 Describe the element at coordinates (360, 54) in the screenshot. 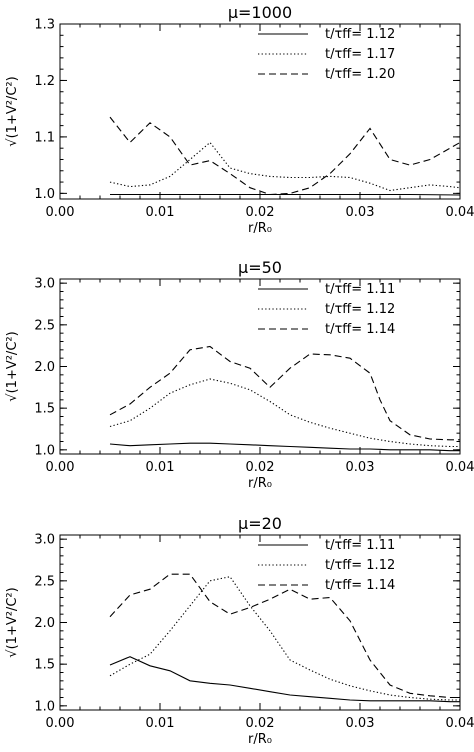

I see `legend-label: t/τff= 1.17` at that location.